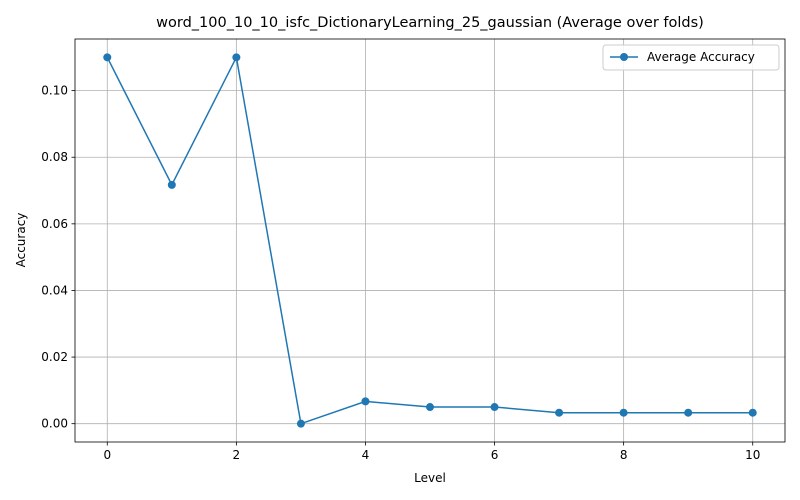 The image size is (800, 500). What do you see at coordinates (701, 57) in the screenshot?
I see `legend-entry-average-accuracy: Average Accuracy` at bounding box center [701, 57].